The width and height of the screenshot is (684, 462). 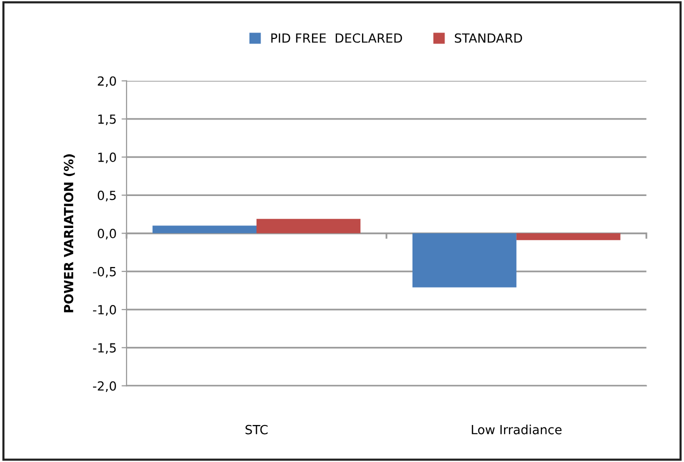 I want to click on y-tick-label: 2,0, so click(x=107, y=82).